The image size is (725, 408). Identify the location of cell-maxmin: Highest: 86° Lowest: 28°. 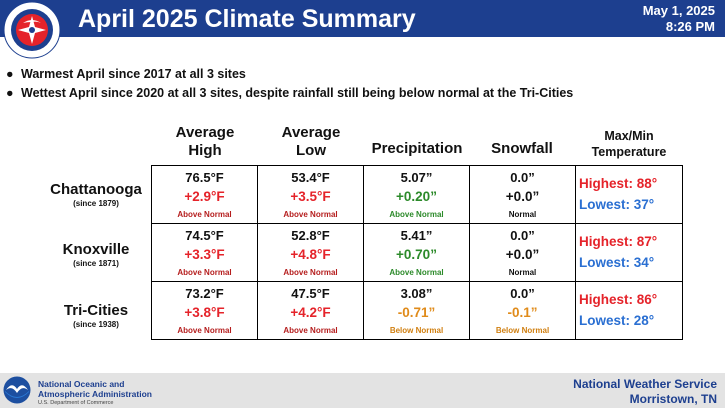
(629, 310).